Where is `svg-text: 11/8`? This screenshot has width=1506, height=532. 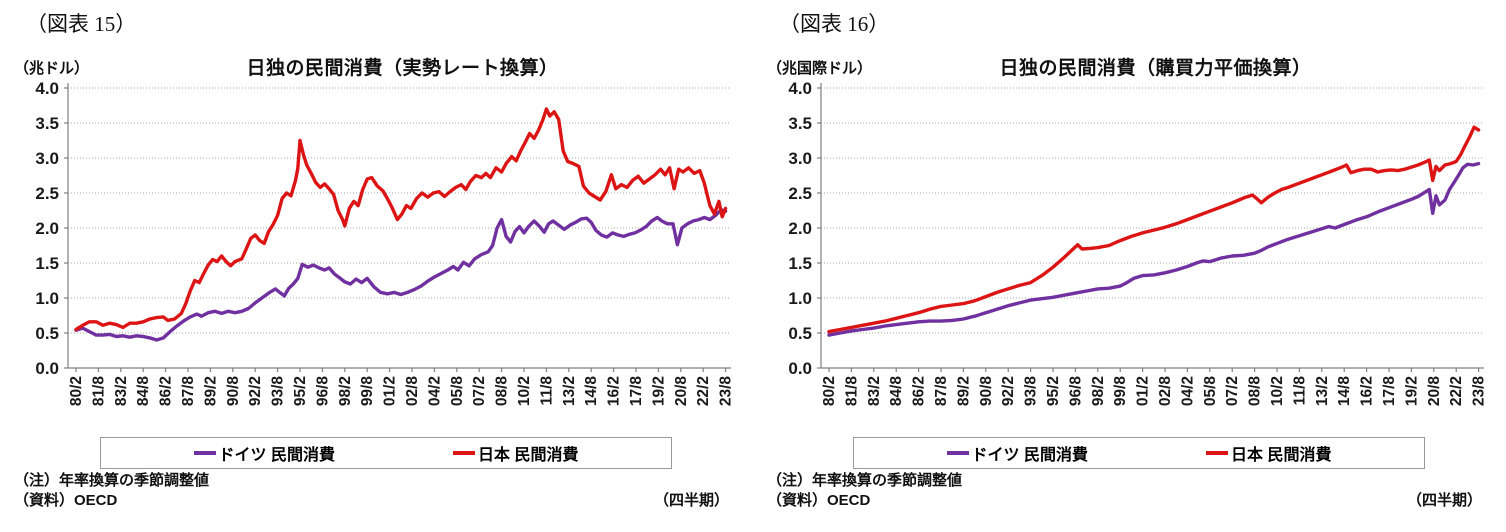
svg-text: 11/8 is located at coordinates (1299, 391).